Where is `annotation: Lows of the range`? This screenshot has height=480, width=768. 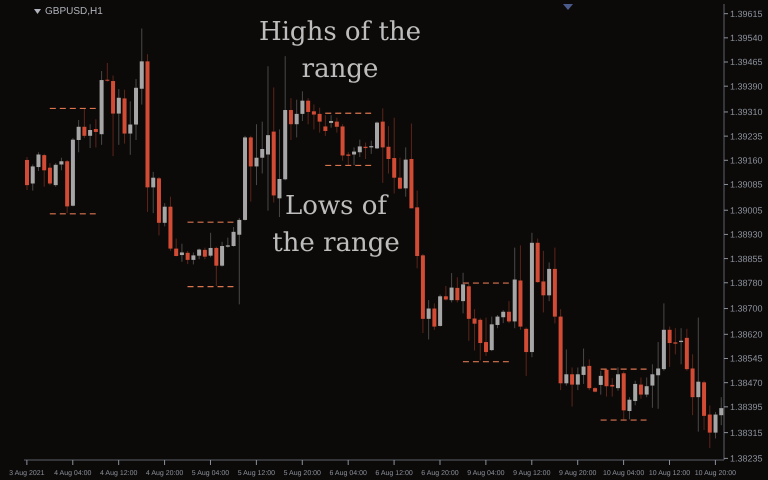
annotation: Lows of the range is located at coordinates (336, 225).